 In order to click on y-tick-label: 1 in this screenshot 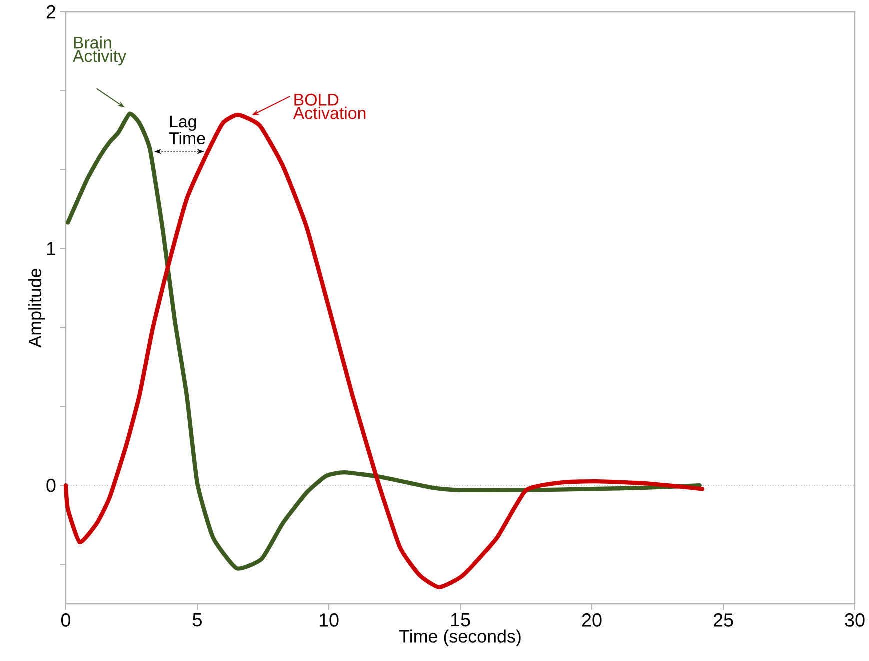, I will do `click(51, 249)`.